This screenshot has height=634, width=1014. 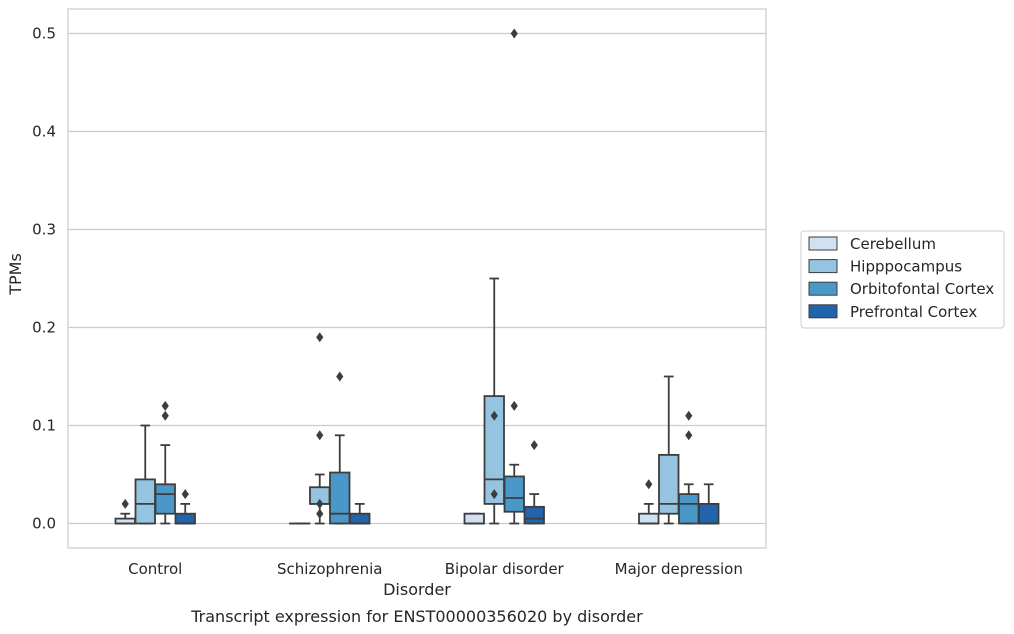 What do you see at coordinates (679, 569) in the screenshot?
I see `x-tick-label: Major depression` at bounding box center [679, 569].